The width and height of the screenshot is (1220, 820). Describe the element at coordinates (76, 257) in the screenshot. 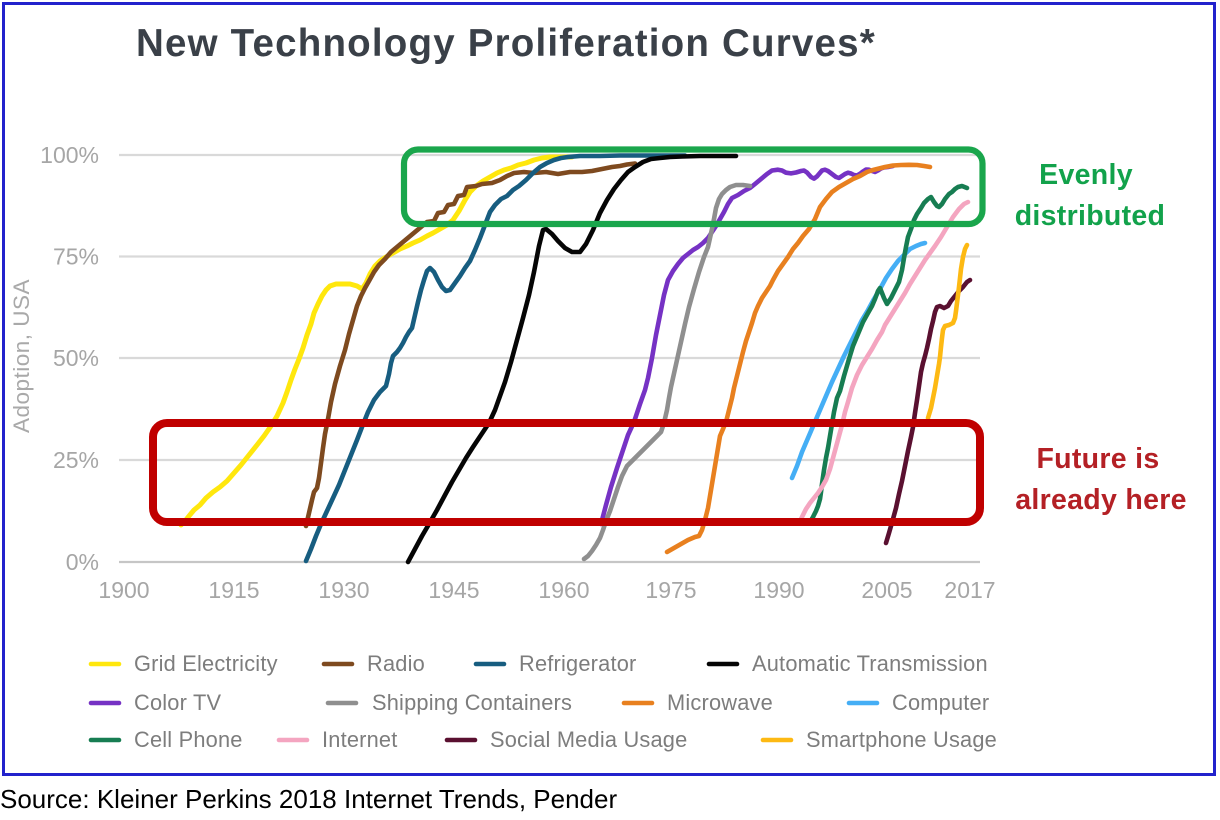

I see `svg-text: 75%` at that location.